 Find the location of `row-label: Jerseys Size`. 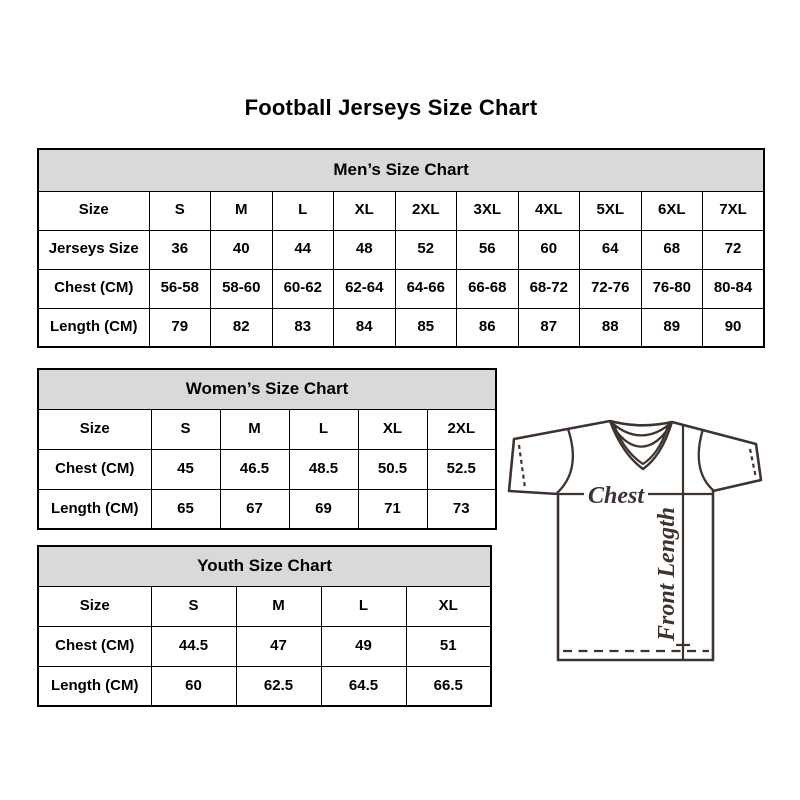

row-label: Jerseys Size is located at coordinates (93, 249).